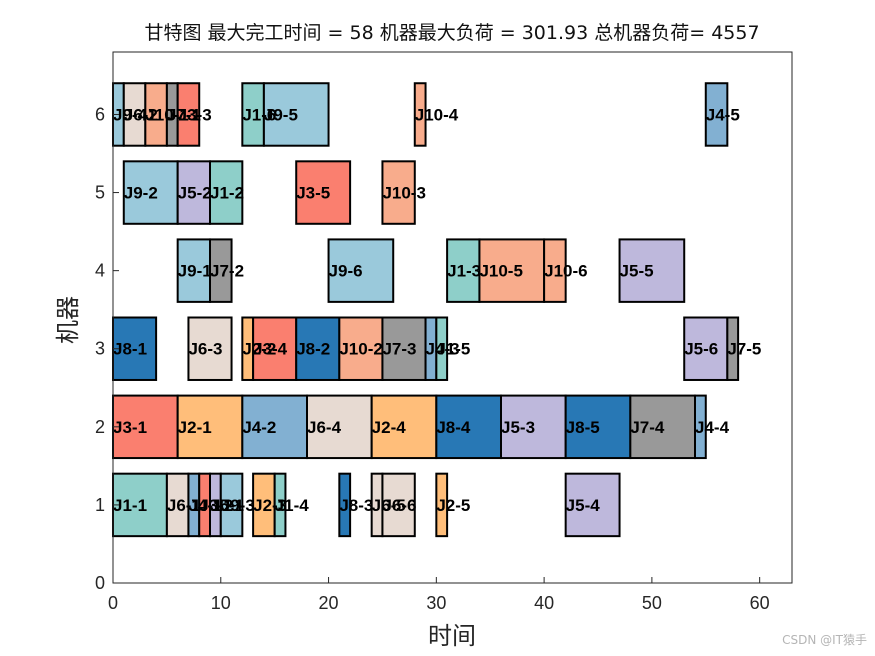 The width and height of the screenshot is (875, 656). What do you see at coordinates (100, 505) in the screenshot?
I see `y-tick-label: 1` at bounding box center [100, 505].